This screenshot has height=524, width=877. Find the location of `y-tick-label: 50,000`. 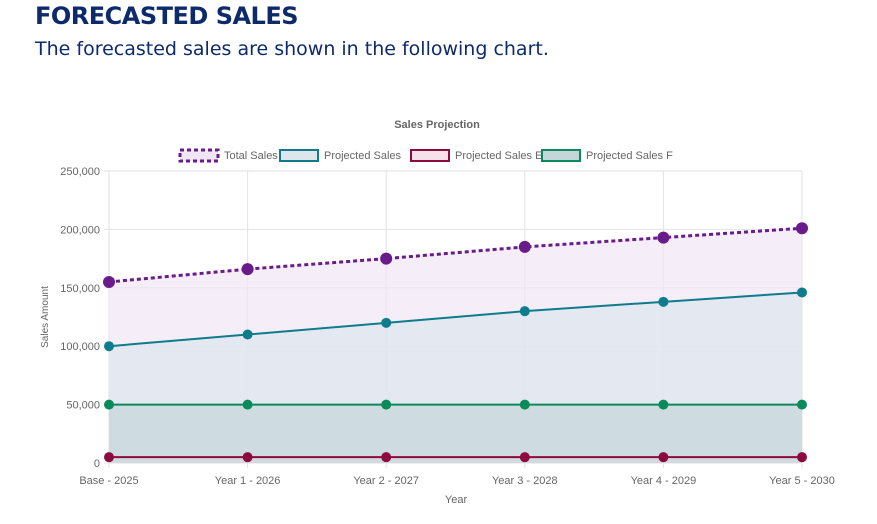

y-tick-label: 50,000 is located at coordinates (83, 406).